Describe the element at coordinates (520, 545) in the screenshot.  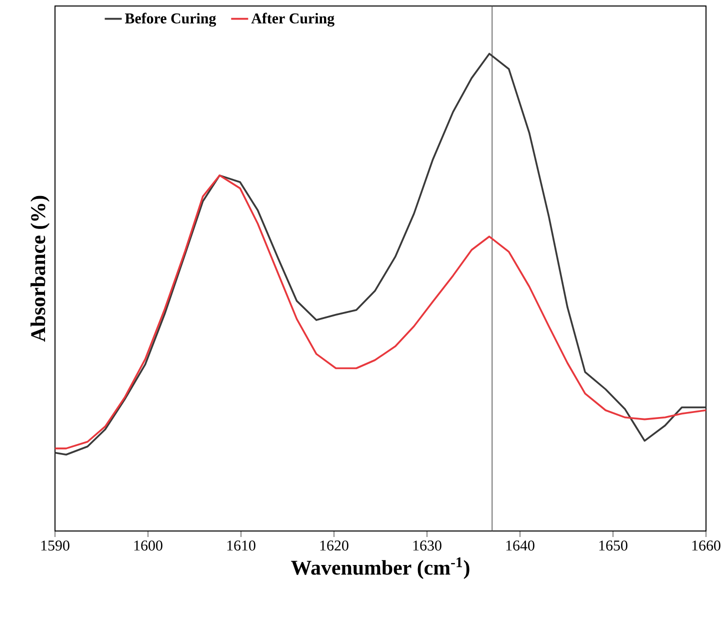
I see `x-tick-label: 1640` at that location.